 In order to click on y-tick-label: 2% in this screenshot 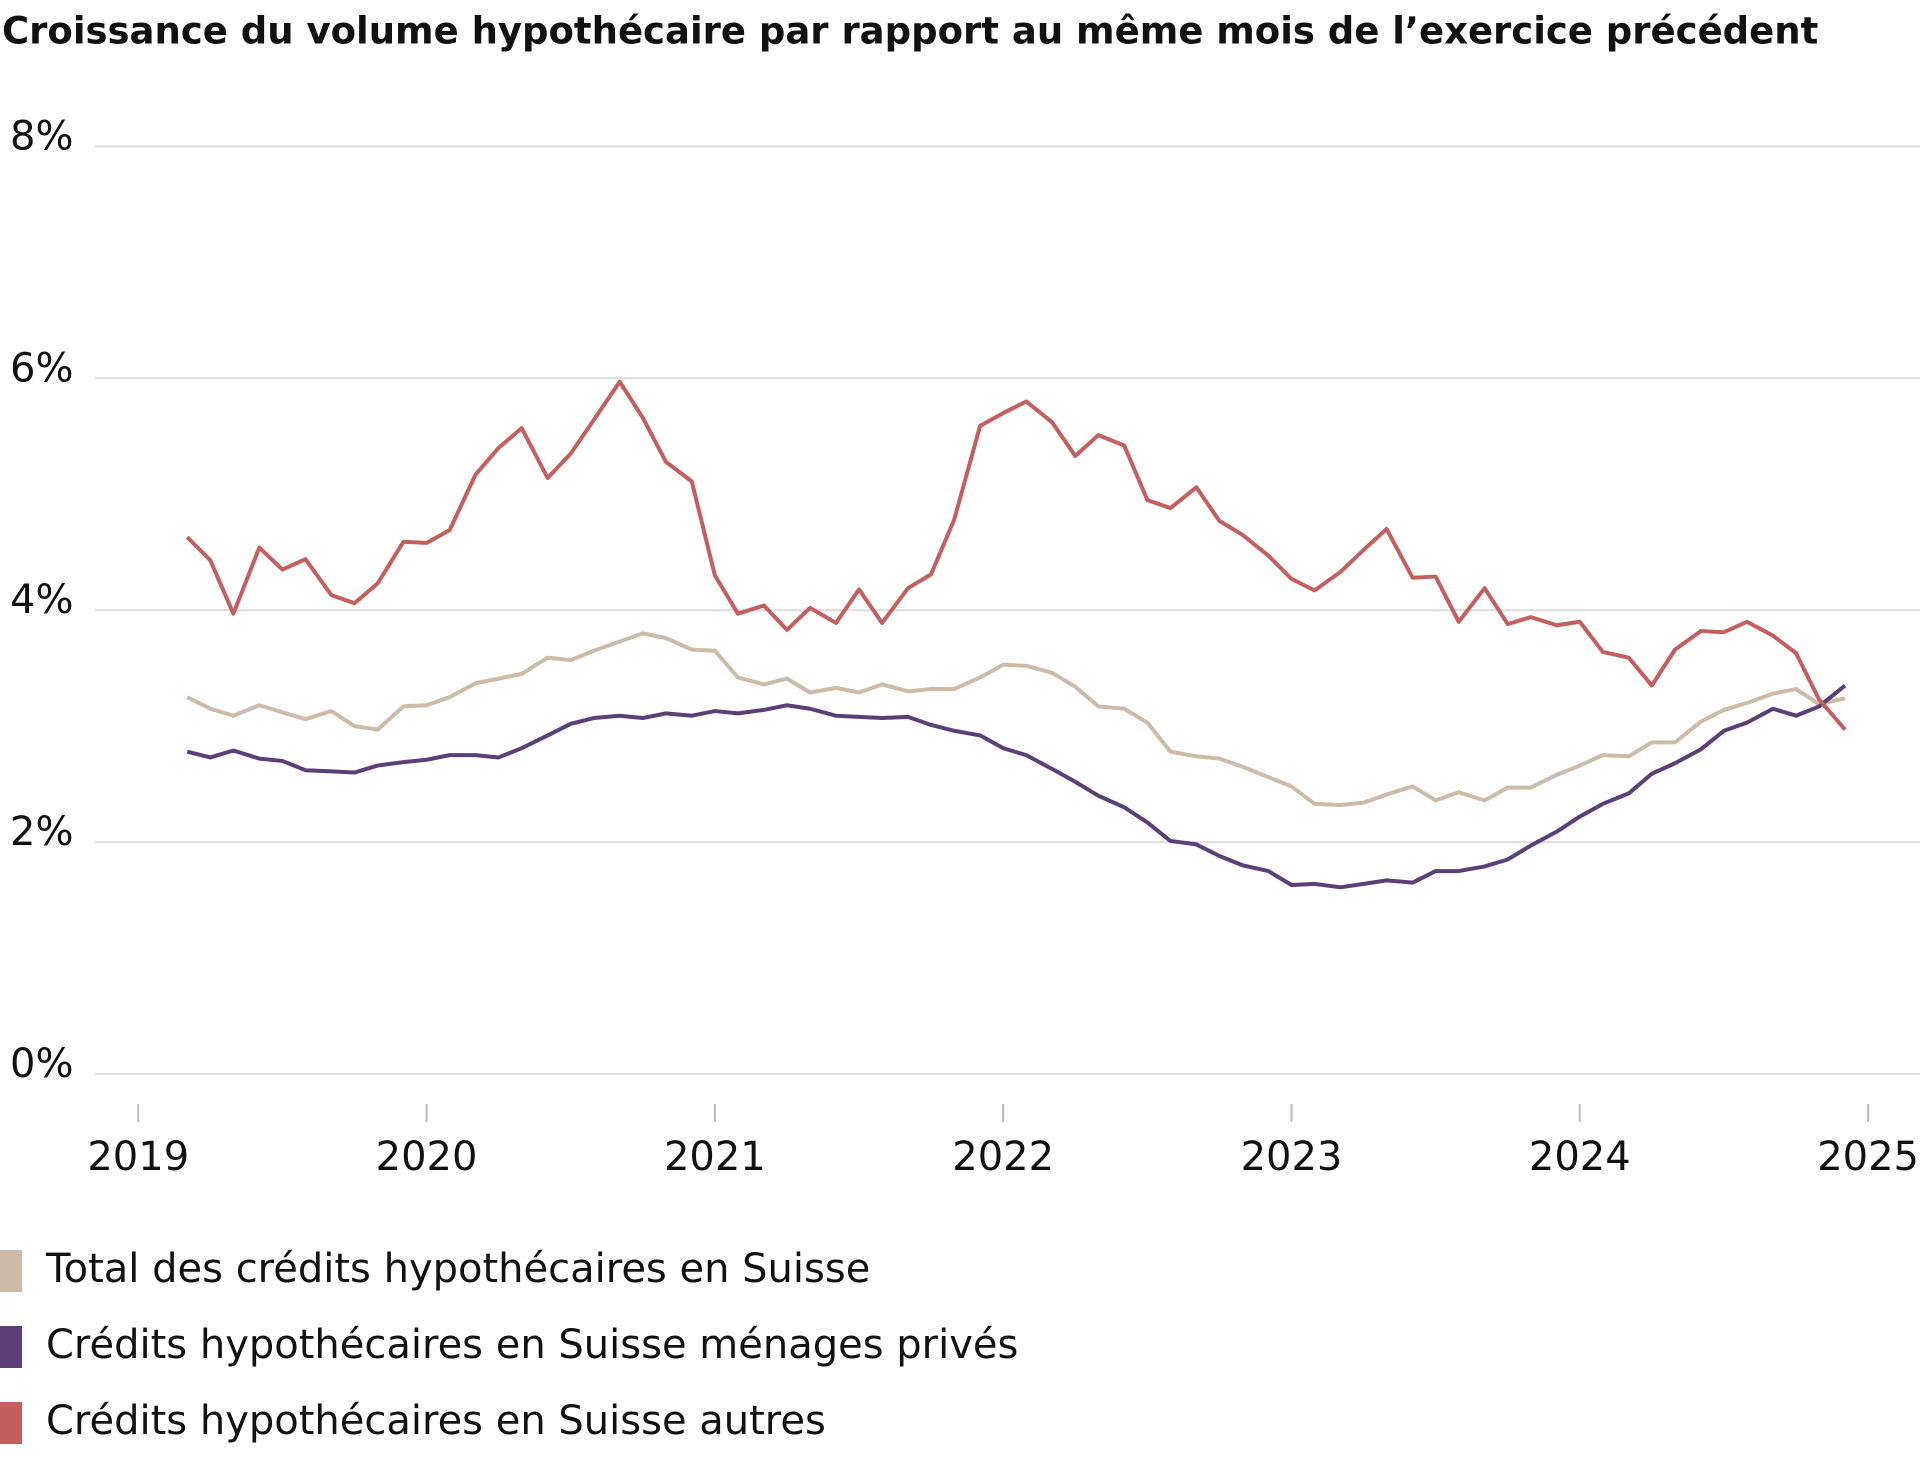, I will do `click(41, 832)`.